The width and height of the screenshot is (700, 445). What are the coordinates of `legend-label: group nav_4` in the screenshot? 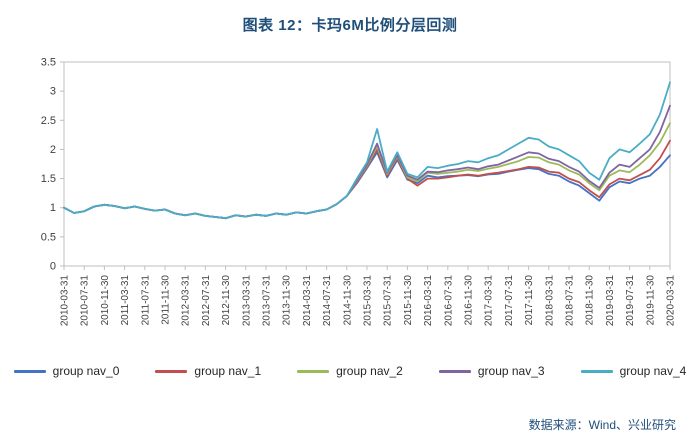 It's located at (653, 371).